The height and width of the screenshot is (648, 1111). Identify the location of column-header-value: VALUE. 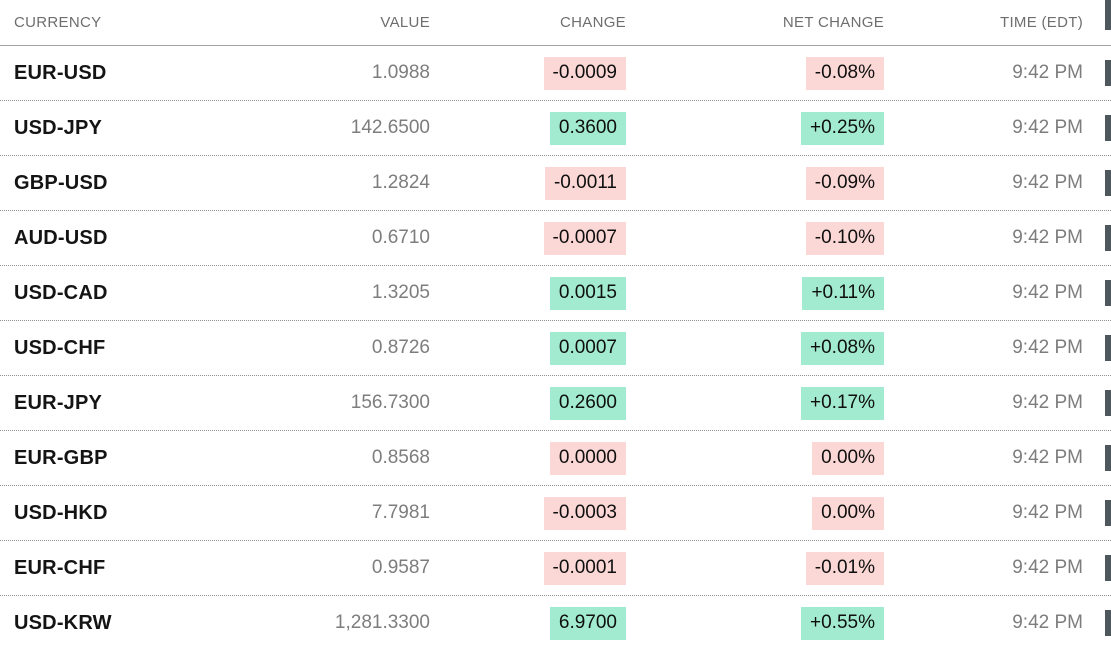
(405, 22).